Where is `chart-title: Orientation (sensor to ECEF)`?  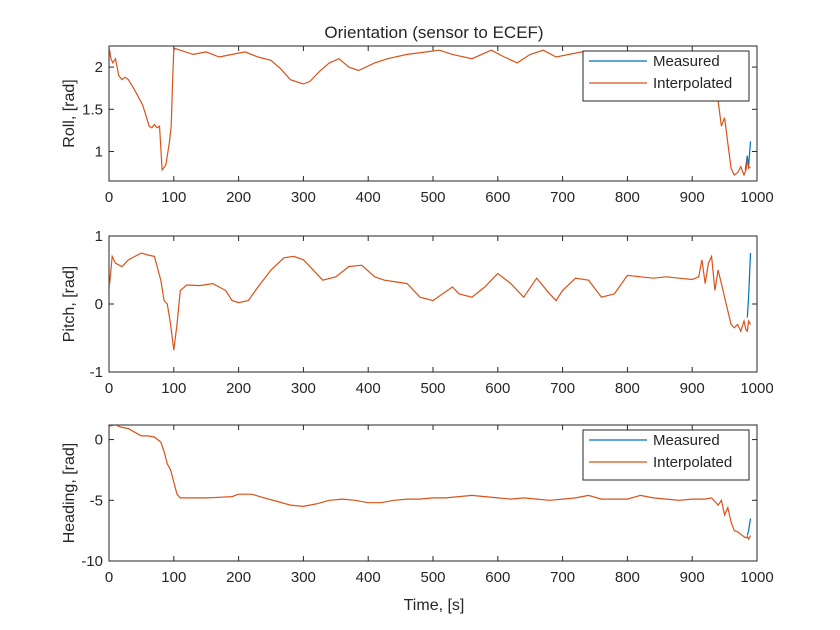
chart-title: Orientation (sensor to ECEF) is located at coordinates (433, 32).